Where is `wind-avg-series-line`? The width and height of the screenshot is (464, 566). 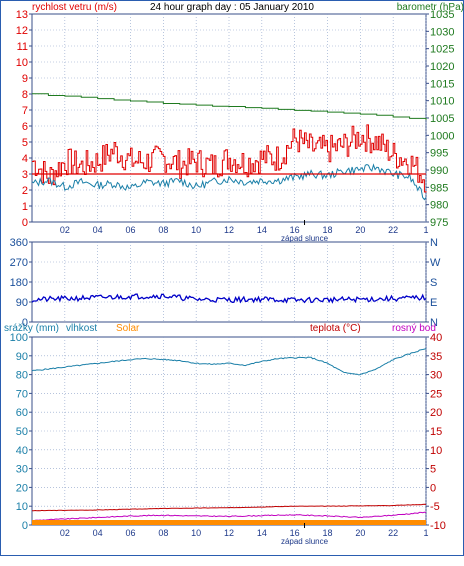
wind-avg-series-line is located at coordinates (229, 182).